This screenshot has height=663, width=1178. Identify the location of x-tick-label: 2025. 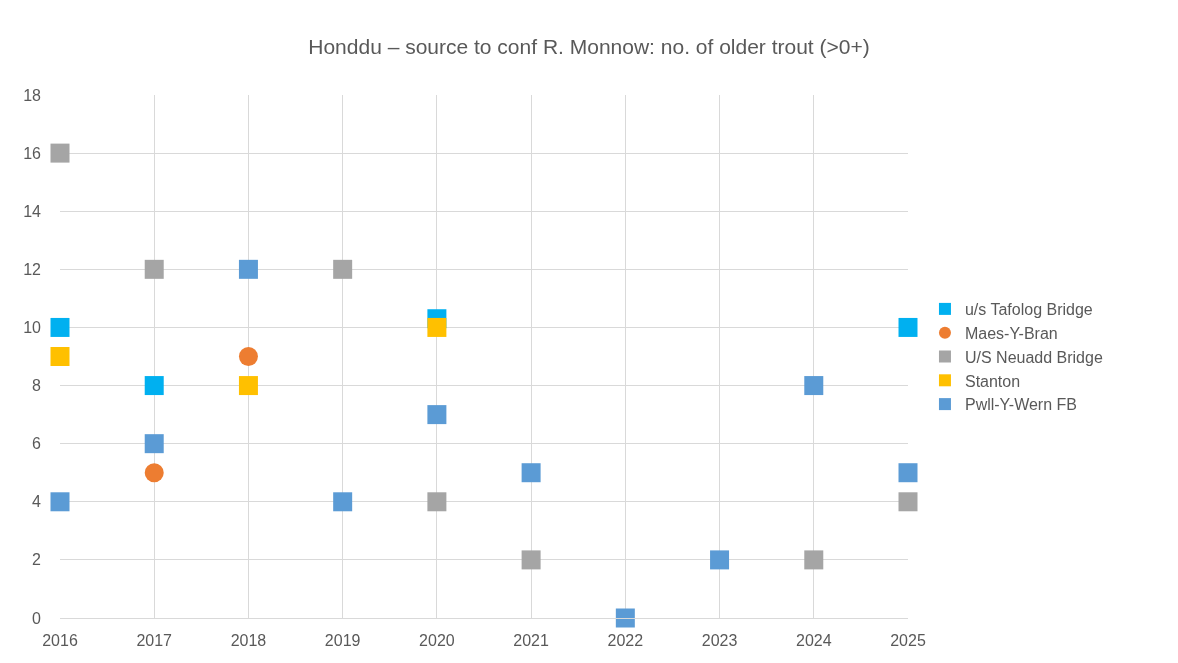
(908, 641).